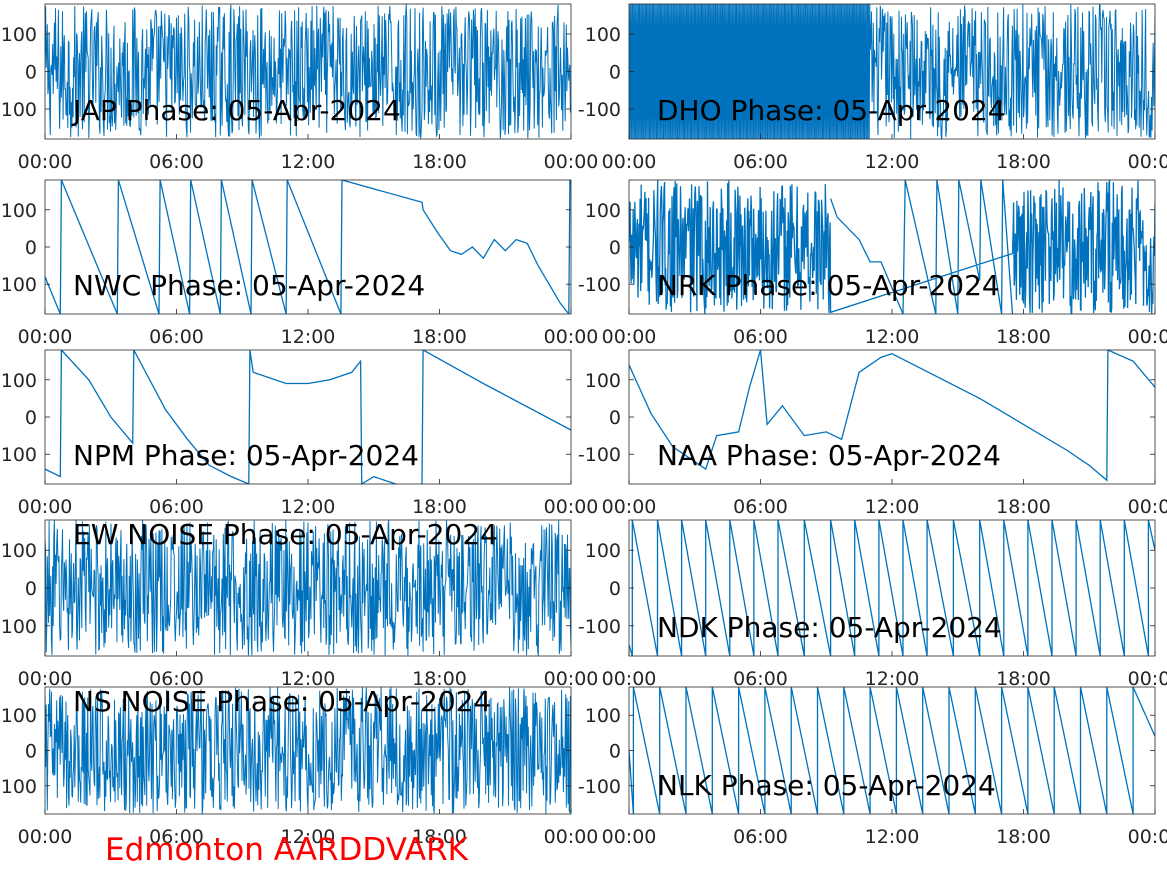 The image size is (1167, 875). I want to click on panel-title: NRK Phase: 05-Apr-2024, so click(828, 285).